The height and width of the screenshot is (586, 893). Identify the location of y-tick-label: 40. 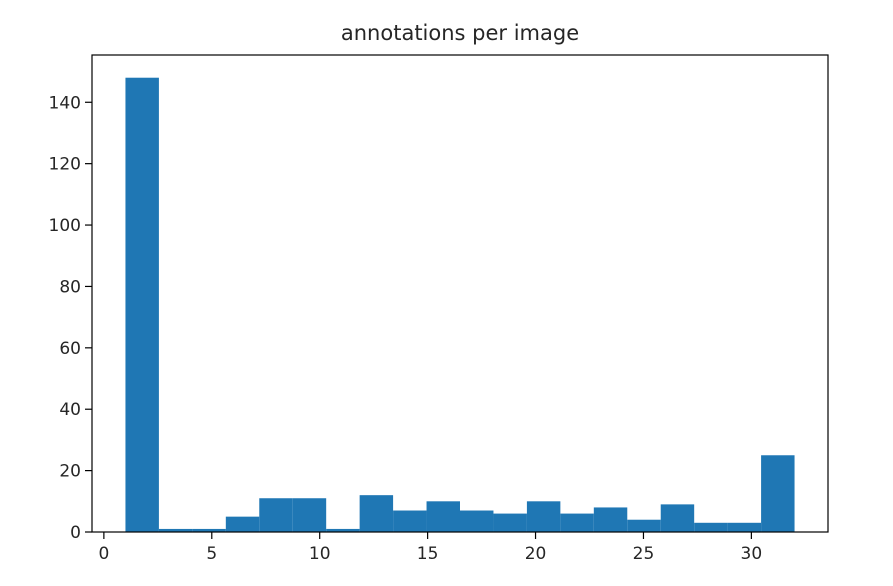
(70, 410).